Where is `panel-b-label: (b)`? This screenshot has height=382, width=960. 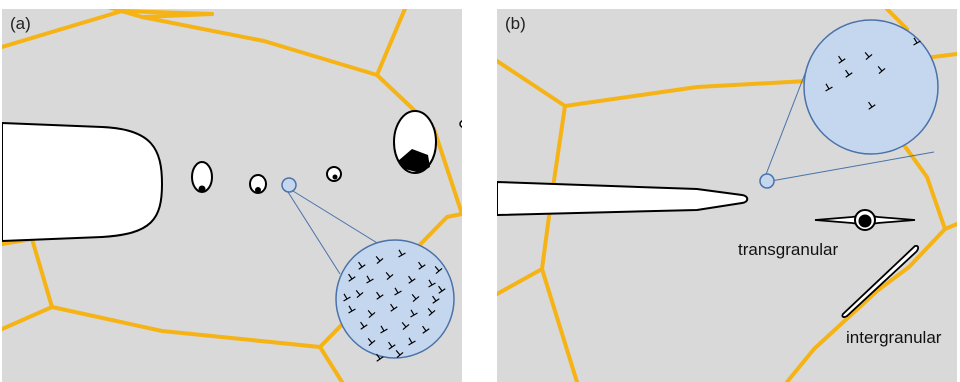
panel-b-label: (b) is located at coordinates (515, 23).